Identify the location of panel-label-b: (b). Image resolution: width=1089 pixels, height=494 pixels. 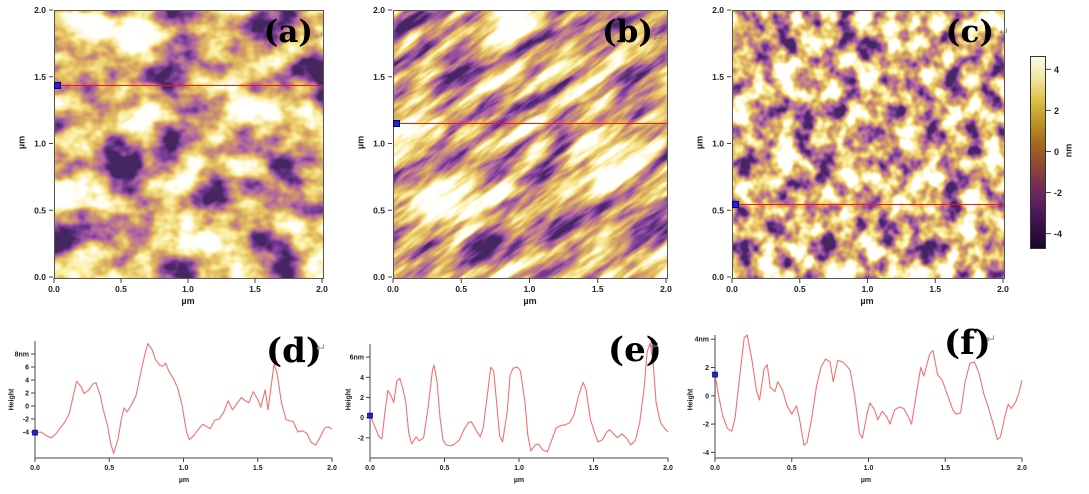
(627, 32).